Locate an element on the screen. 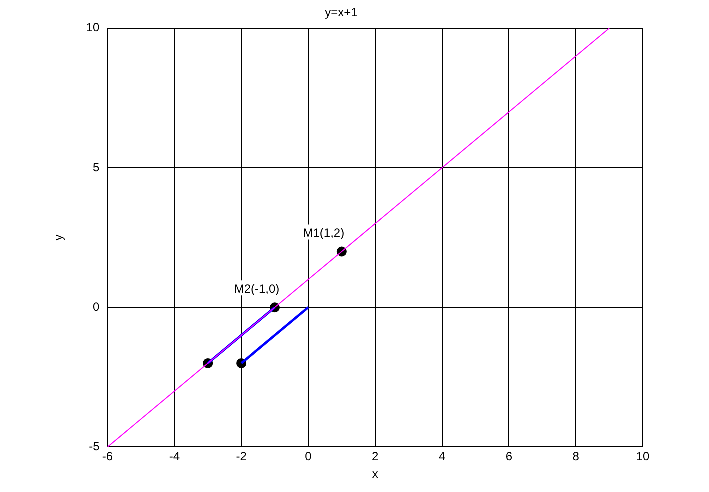  x-tick-label: 0 is located at coordinates (308, 457).